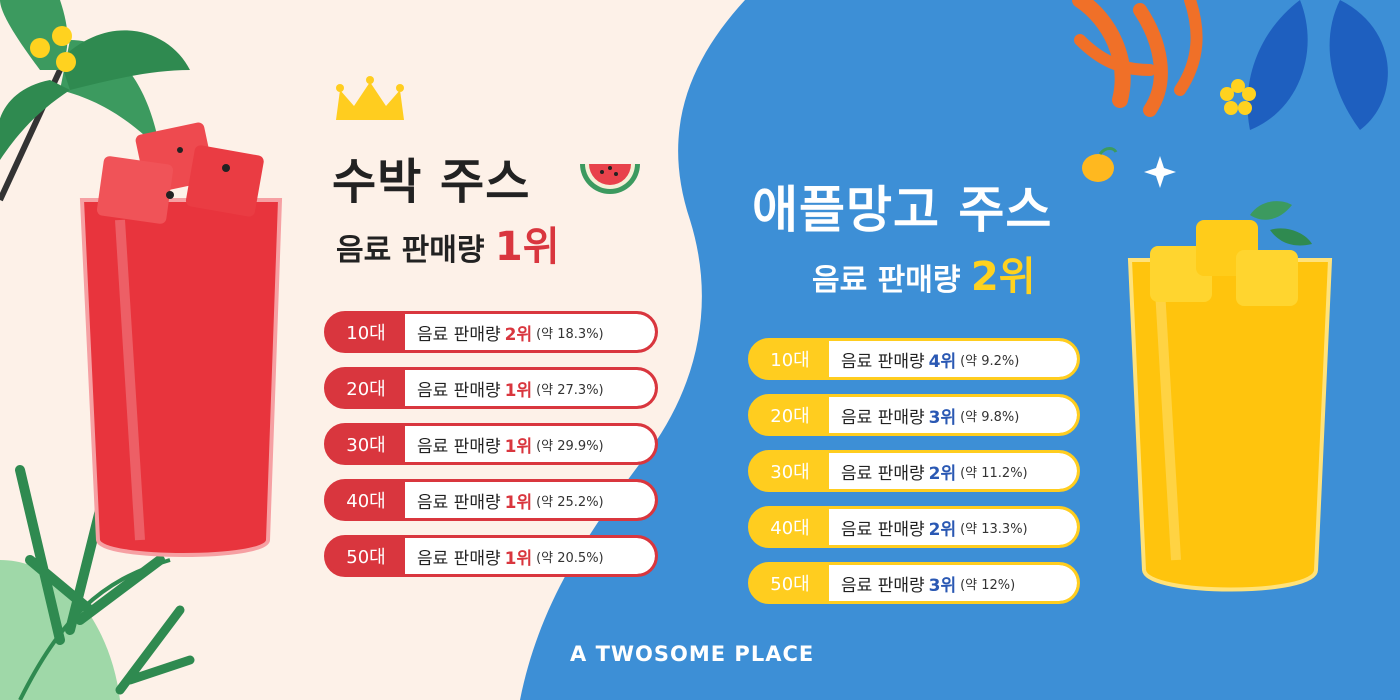 The image size is (1400, 700). Describe the element at coordinates (994, 529) in the screenshot. I see `percent-value: (약 13.3%)` at that location.